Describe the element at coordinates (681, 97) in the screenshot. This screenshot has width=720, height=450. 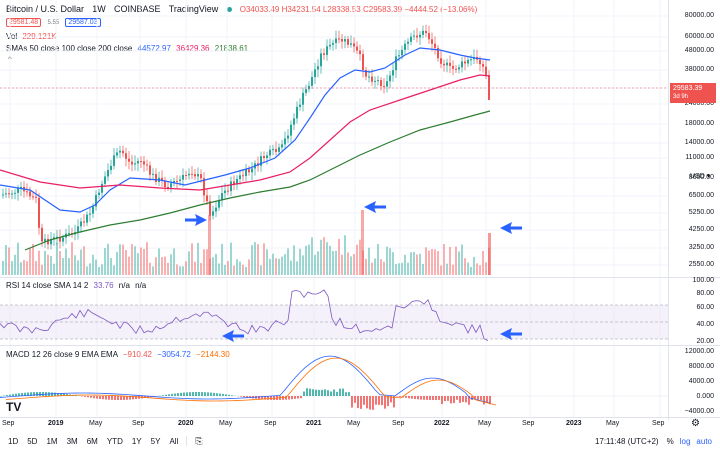
I see `bar-countdown: 3d 9h` at that location.